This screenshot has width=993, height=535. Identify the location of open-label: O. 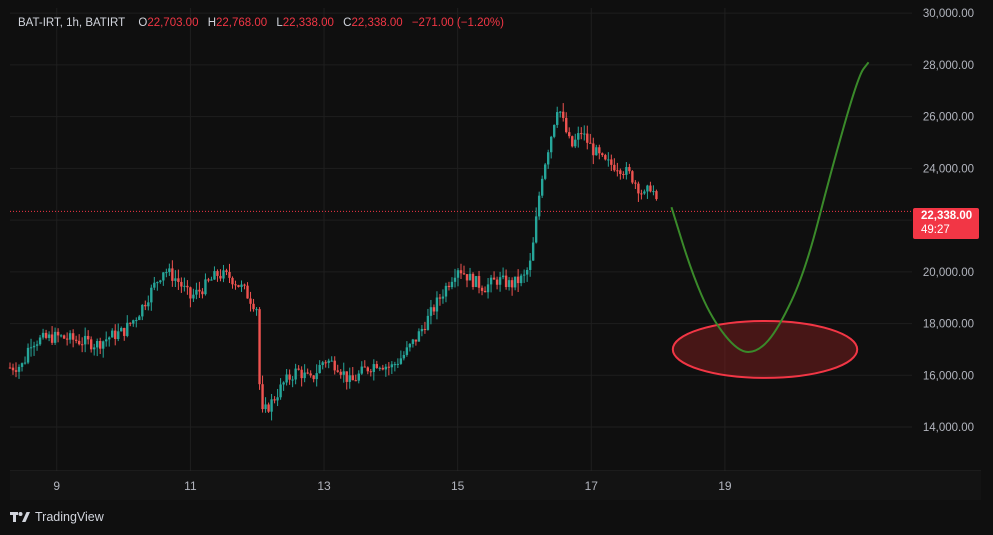
(143, 23).